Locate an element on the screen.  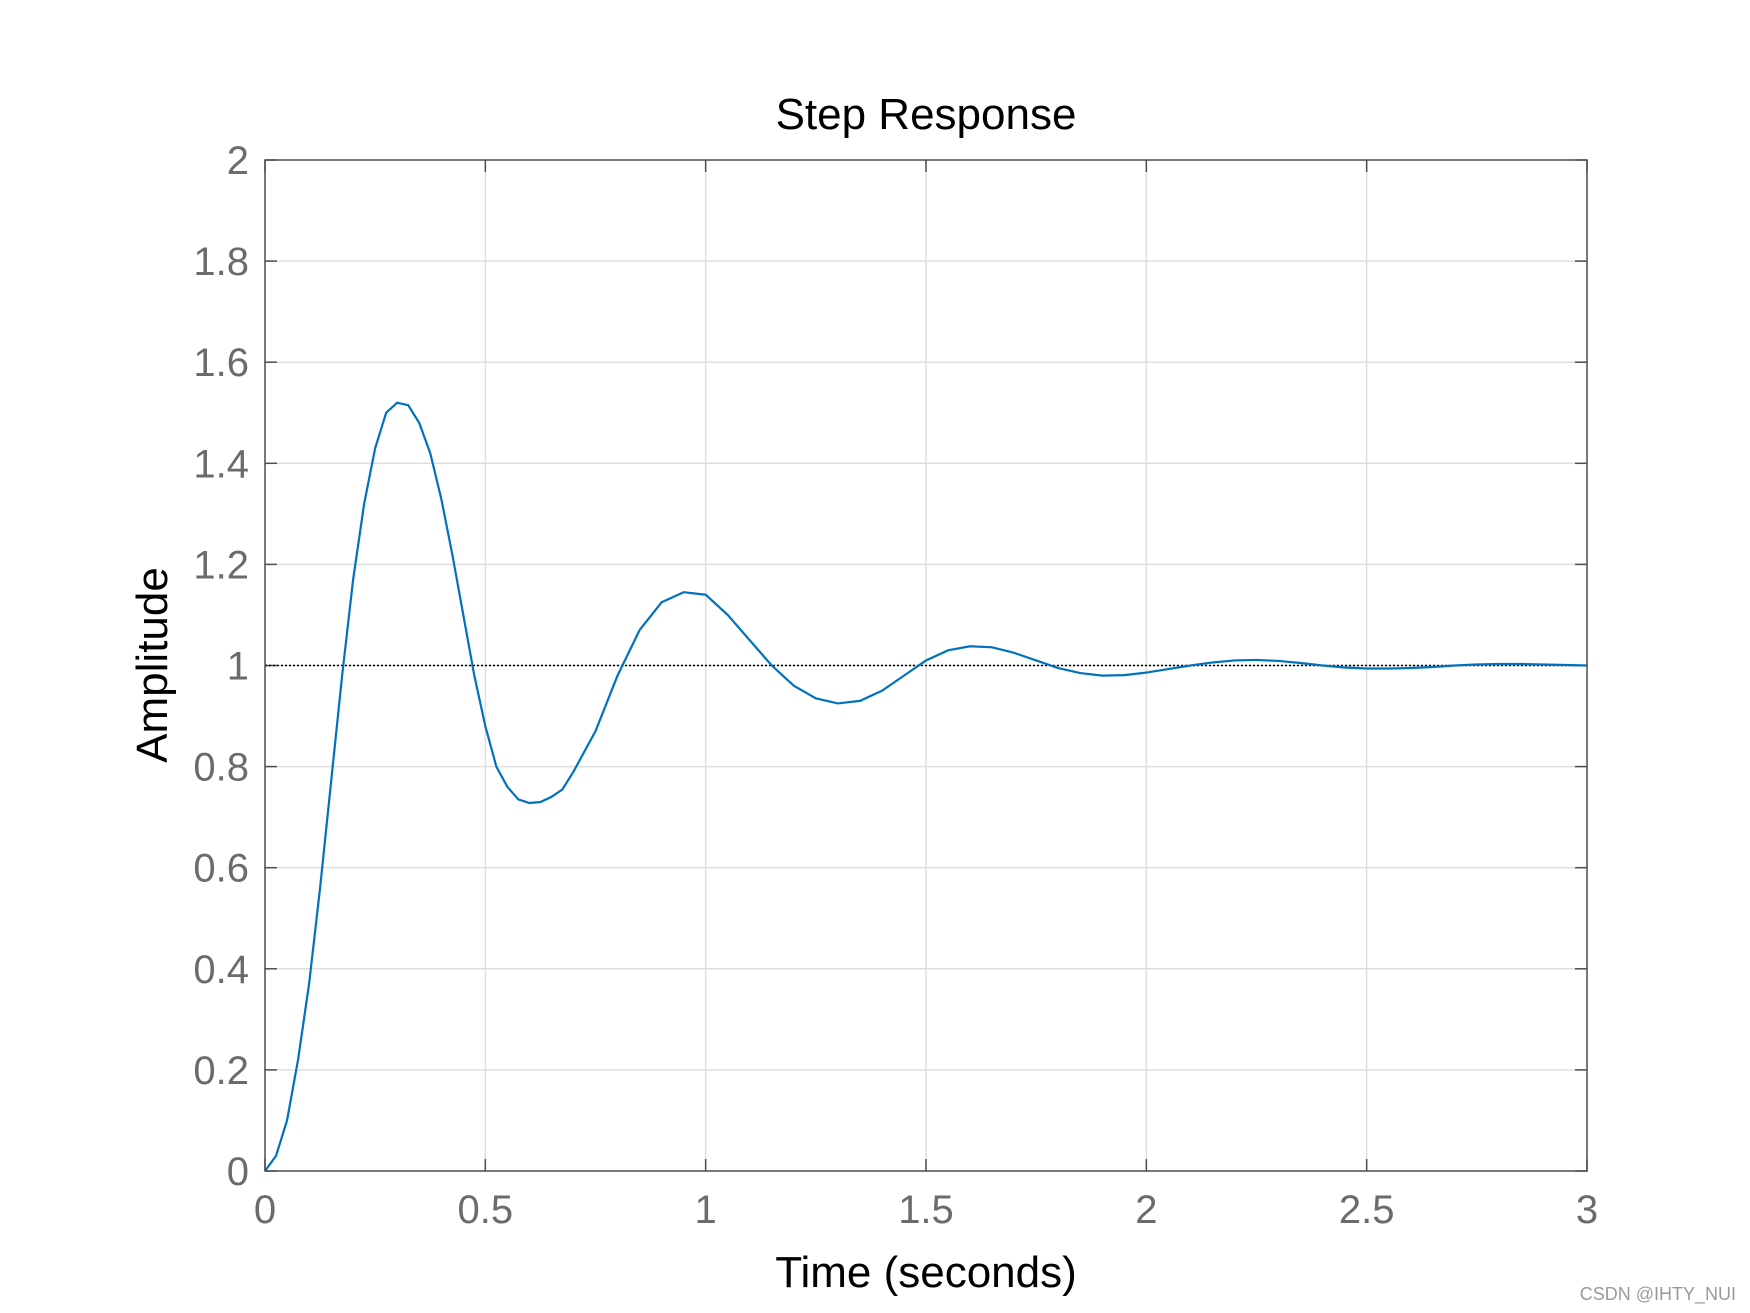
y-tick-label: 2 is located at coordinates (238, 161).